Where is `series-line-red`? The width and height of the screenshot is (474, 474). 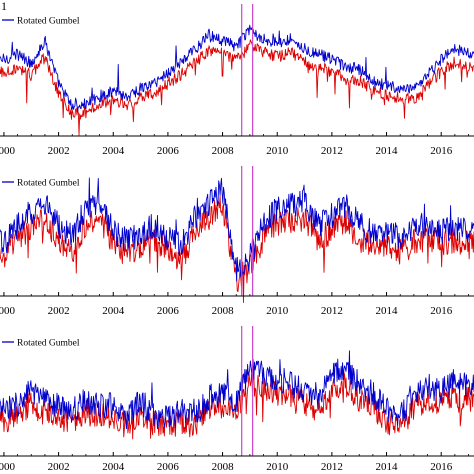 series-line-red is located at coordinates (237, 405).